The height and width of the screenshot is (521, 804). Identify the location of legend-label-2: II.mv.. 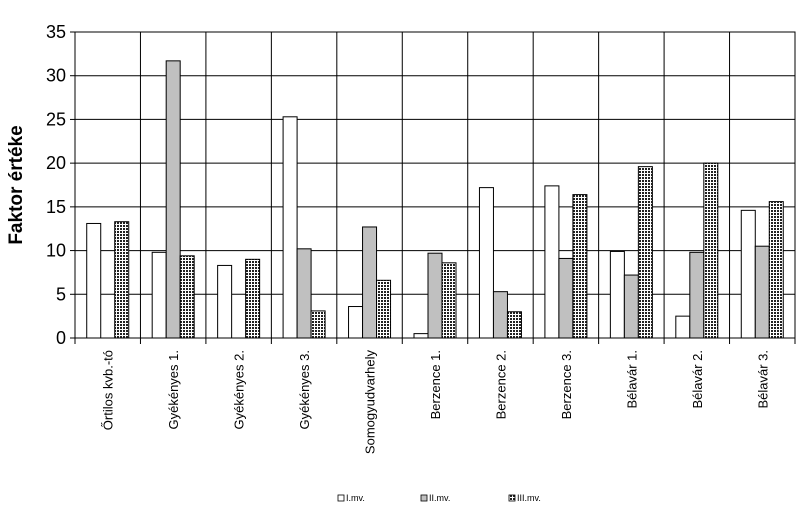
(439, 498).